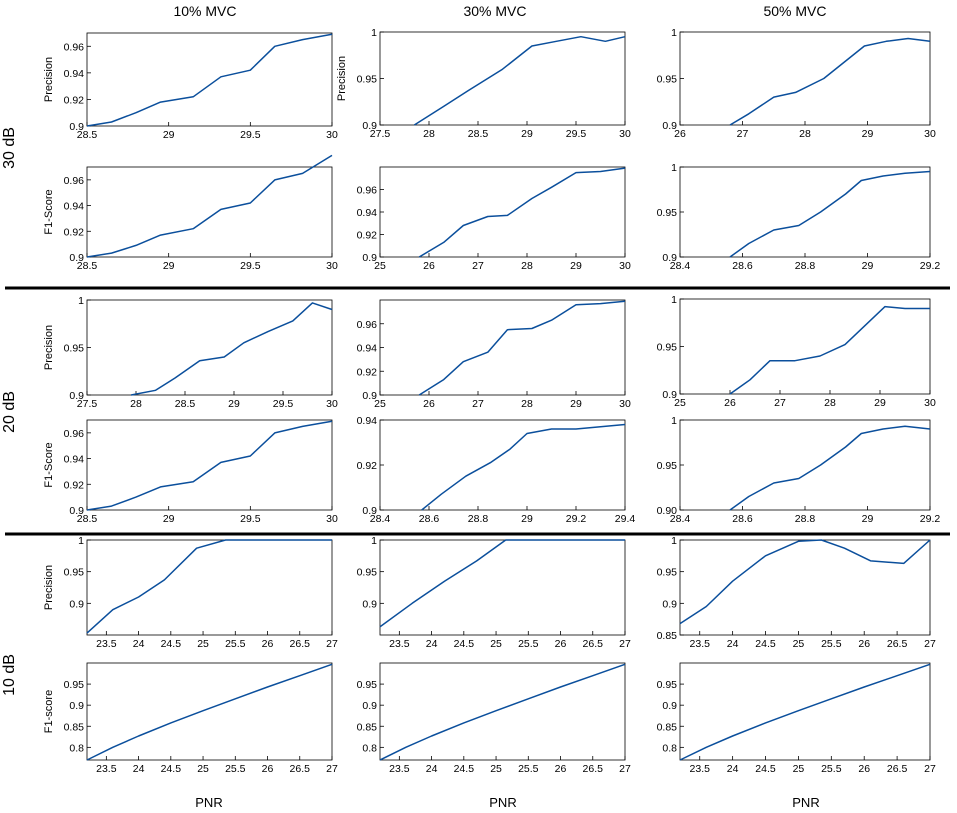 The image size is (957, 813). I want to click on y-tick-label: 0.85, so click(367, 727).